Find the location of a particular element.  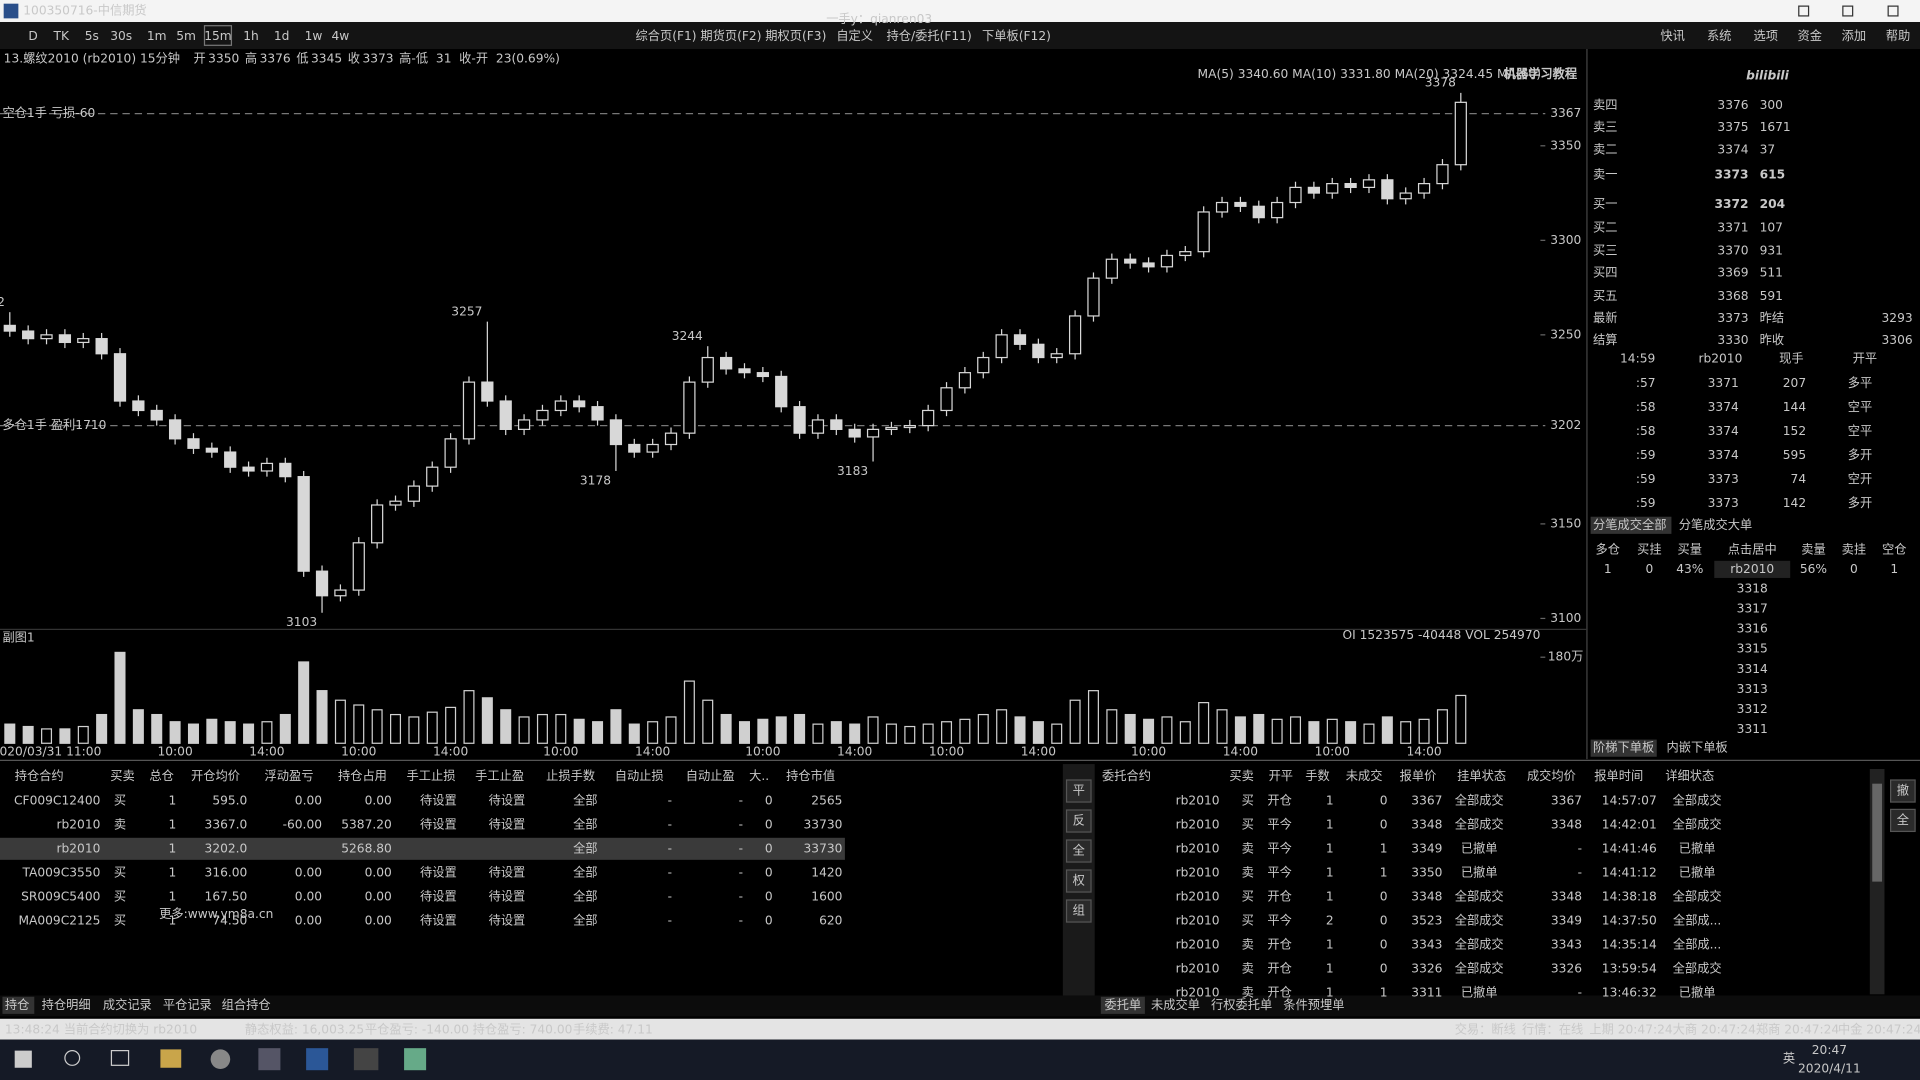

tab: 条件预埋单 is located at coordinates (1313, 1005).